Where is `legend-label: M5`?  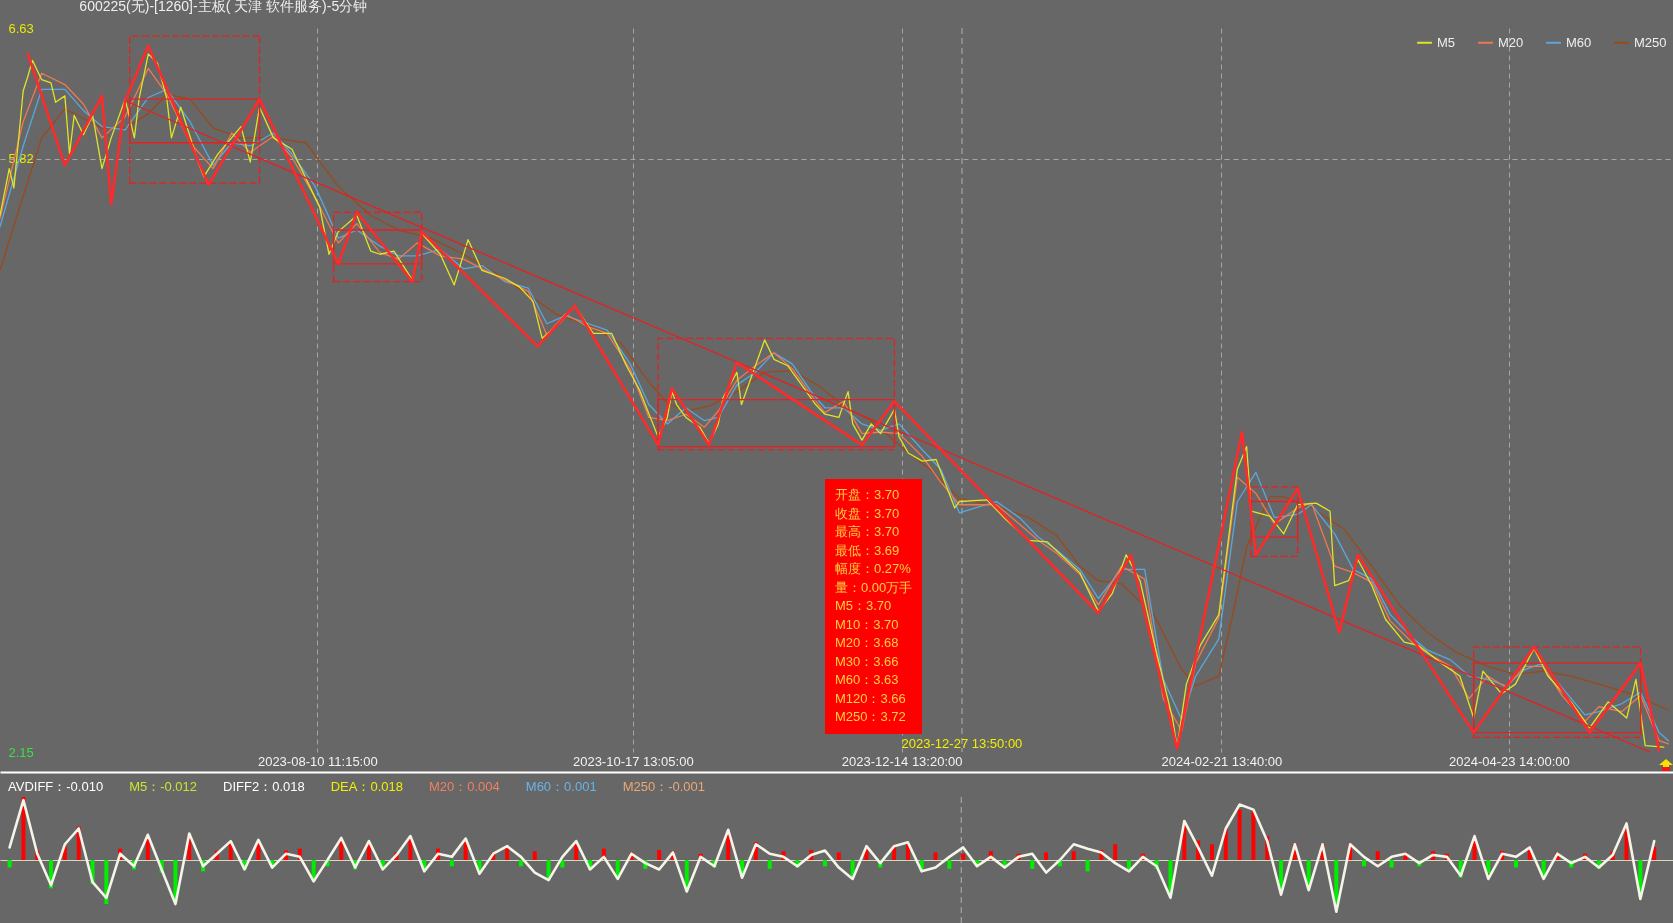
legend-label: M5 is located at coordinates (1446, 42).